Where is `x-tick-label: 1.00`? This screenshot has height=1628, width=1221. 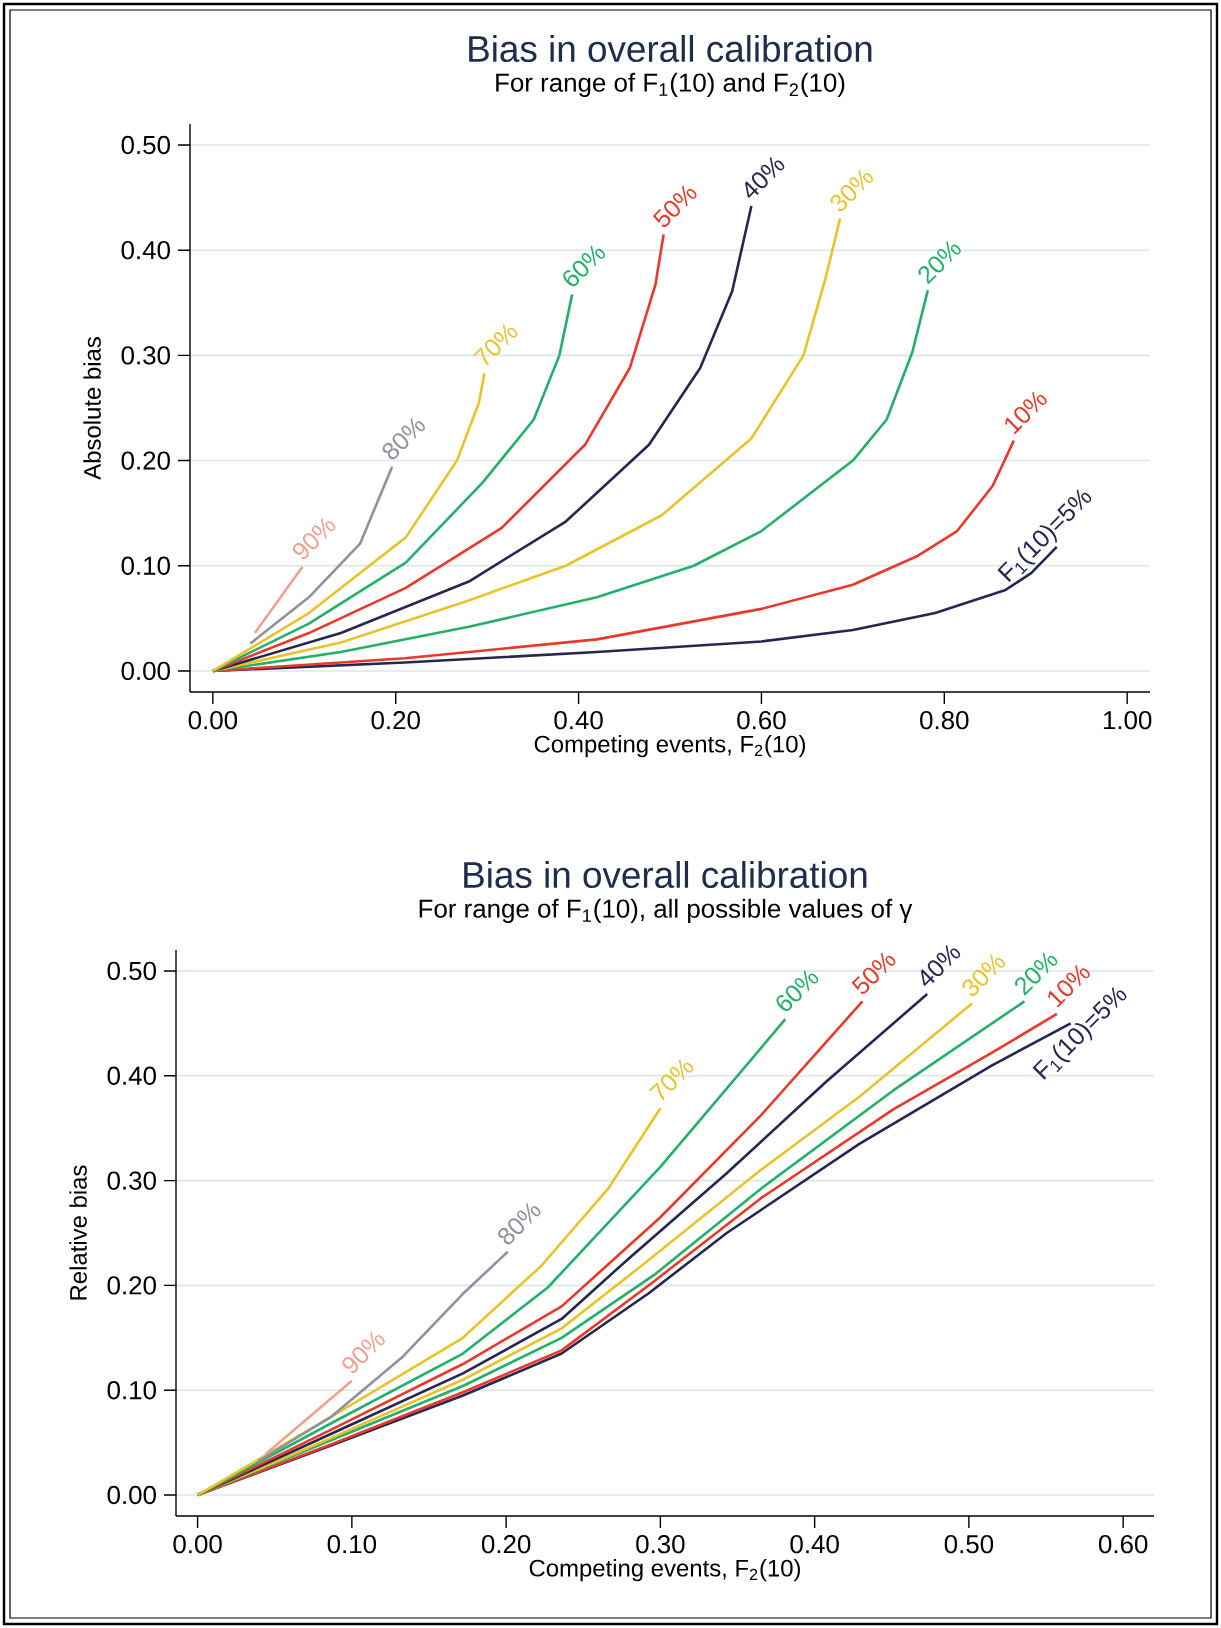 x-tick-label: 1.00 is located at coordinates (1127, 720).